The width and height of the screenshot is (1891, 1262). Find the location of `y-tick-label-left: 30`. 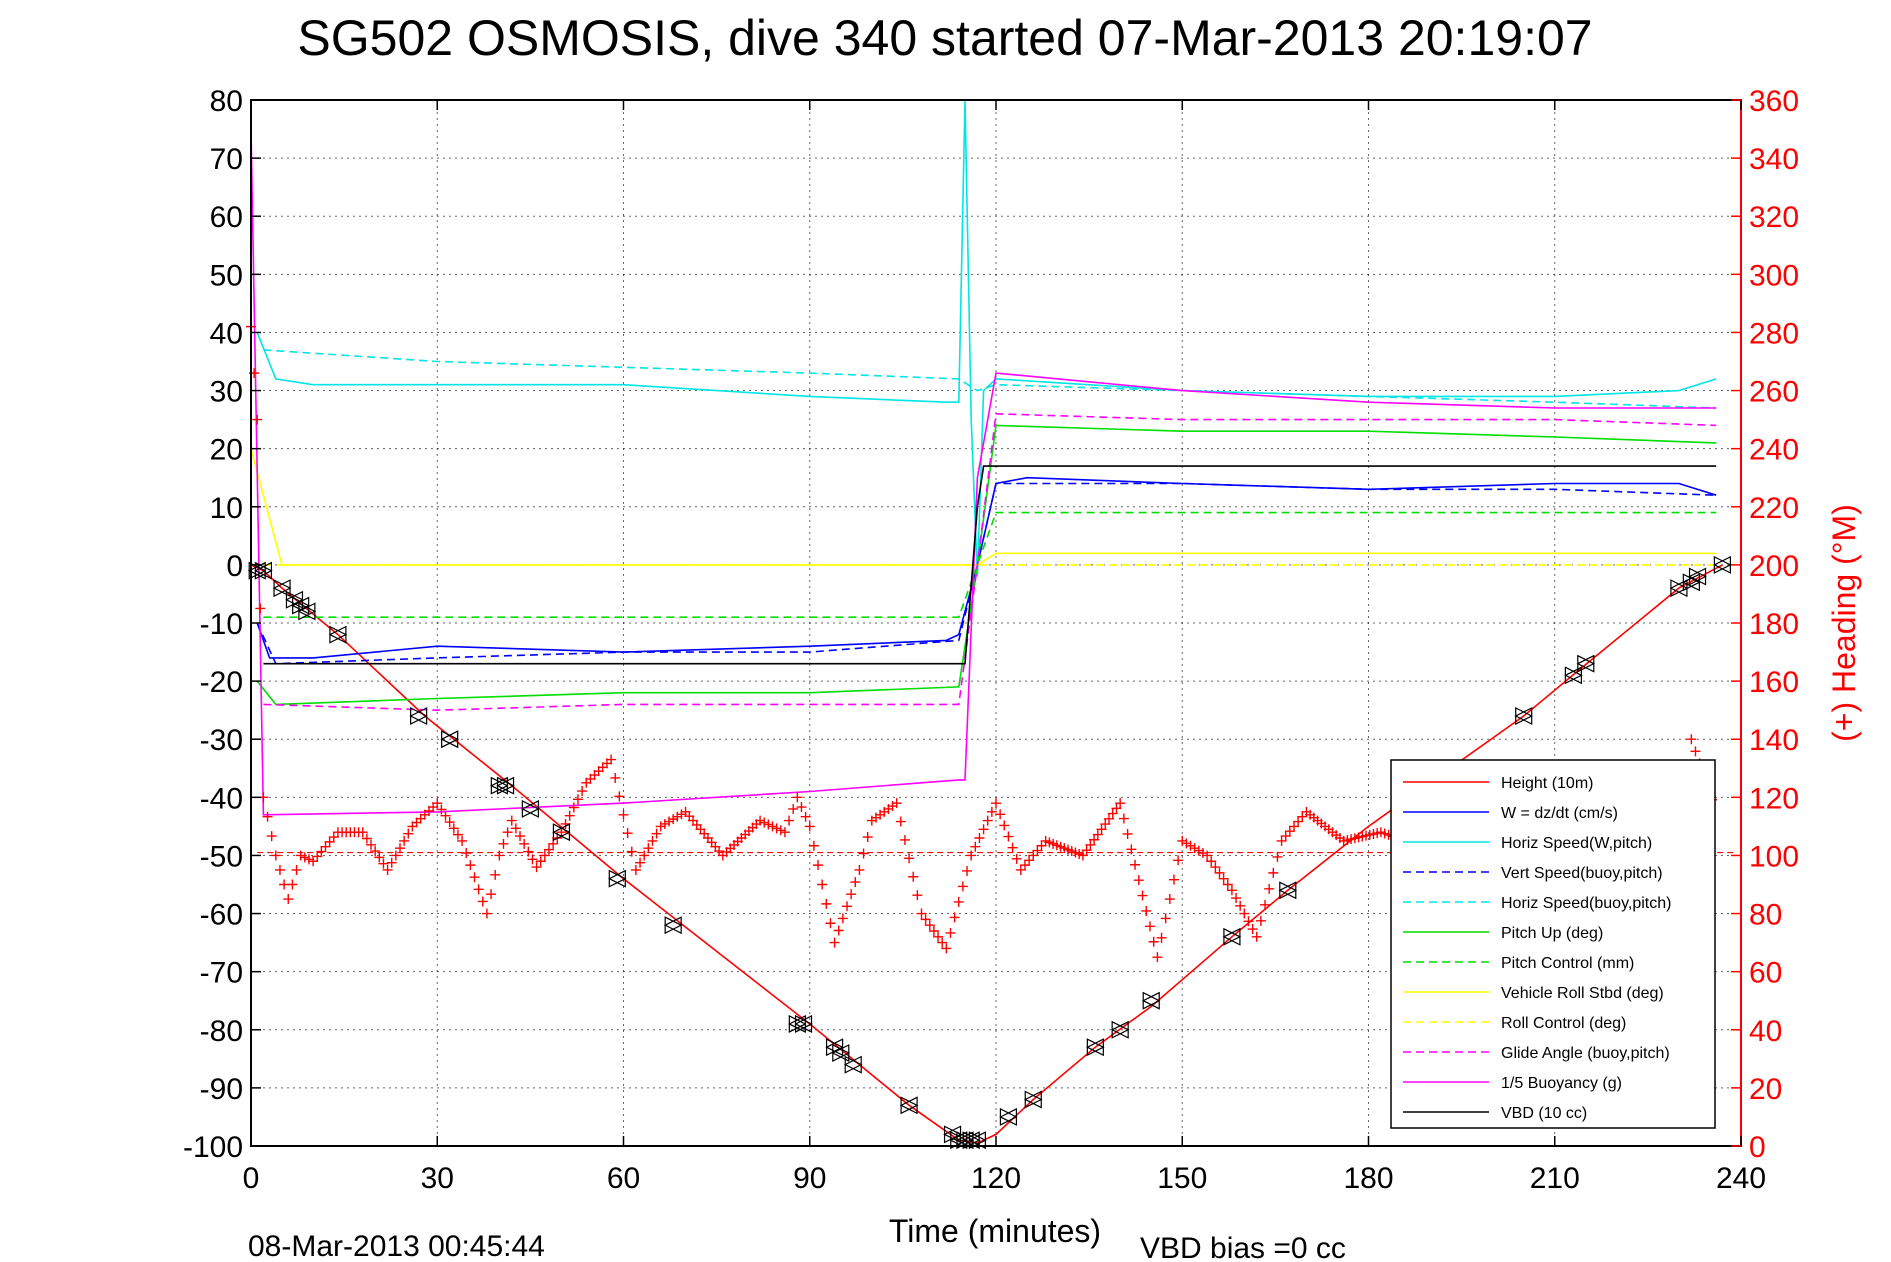

y-tick-label-left: 30 is located at coordinates (226, 392).